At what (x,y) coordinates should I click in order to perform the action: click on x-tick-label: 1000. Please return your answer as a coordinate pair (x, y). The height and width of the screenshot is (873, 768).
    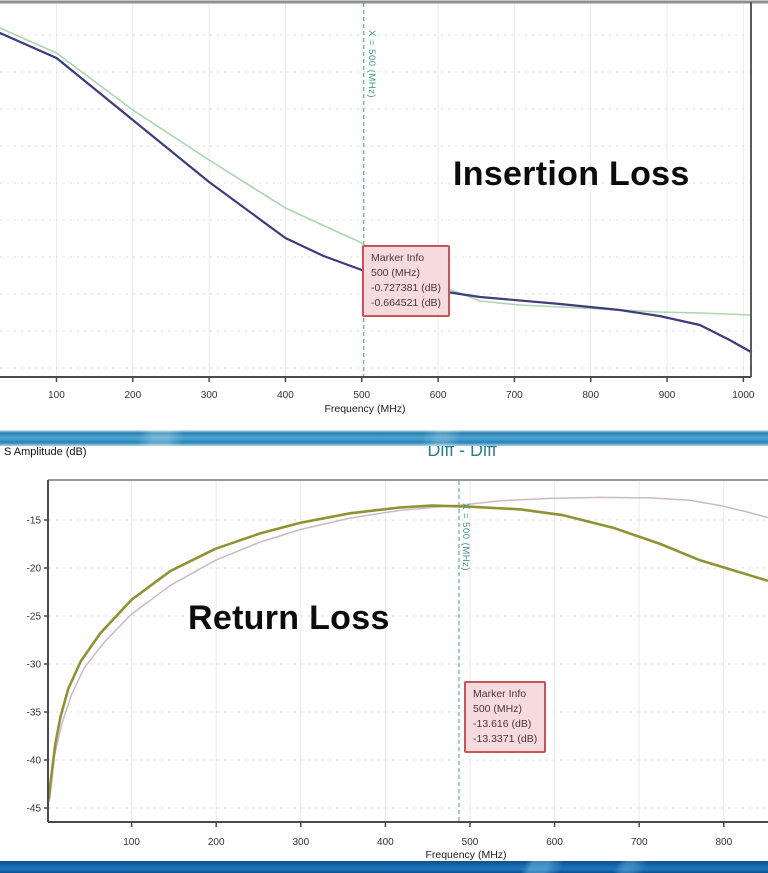
    Looking at the image, I should click on (743, 395).